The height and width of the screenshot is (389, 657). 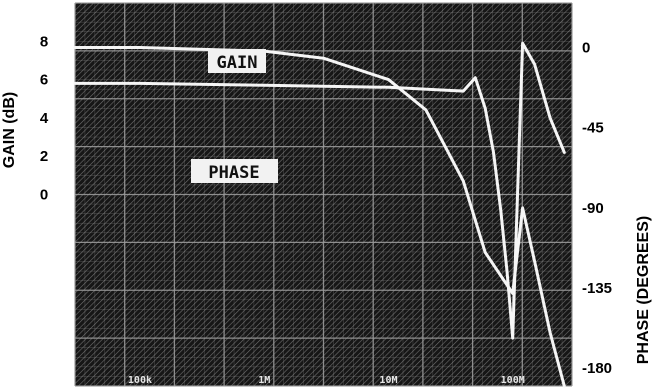 I want to click on x-tick-label: 100k, so click(x=140, y=380).